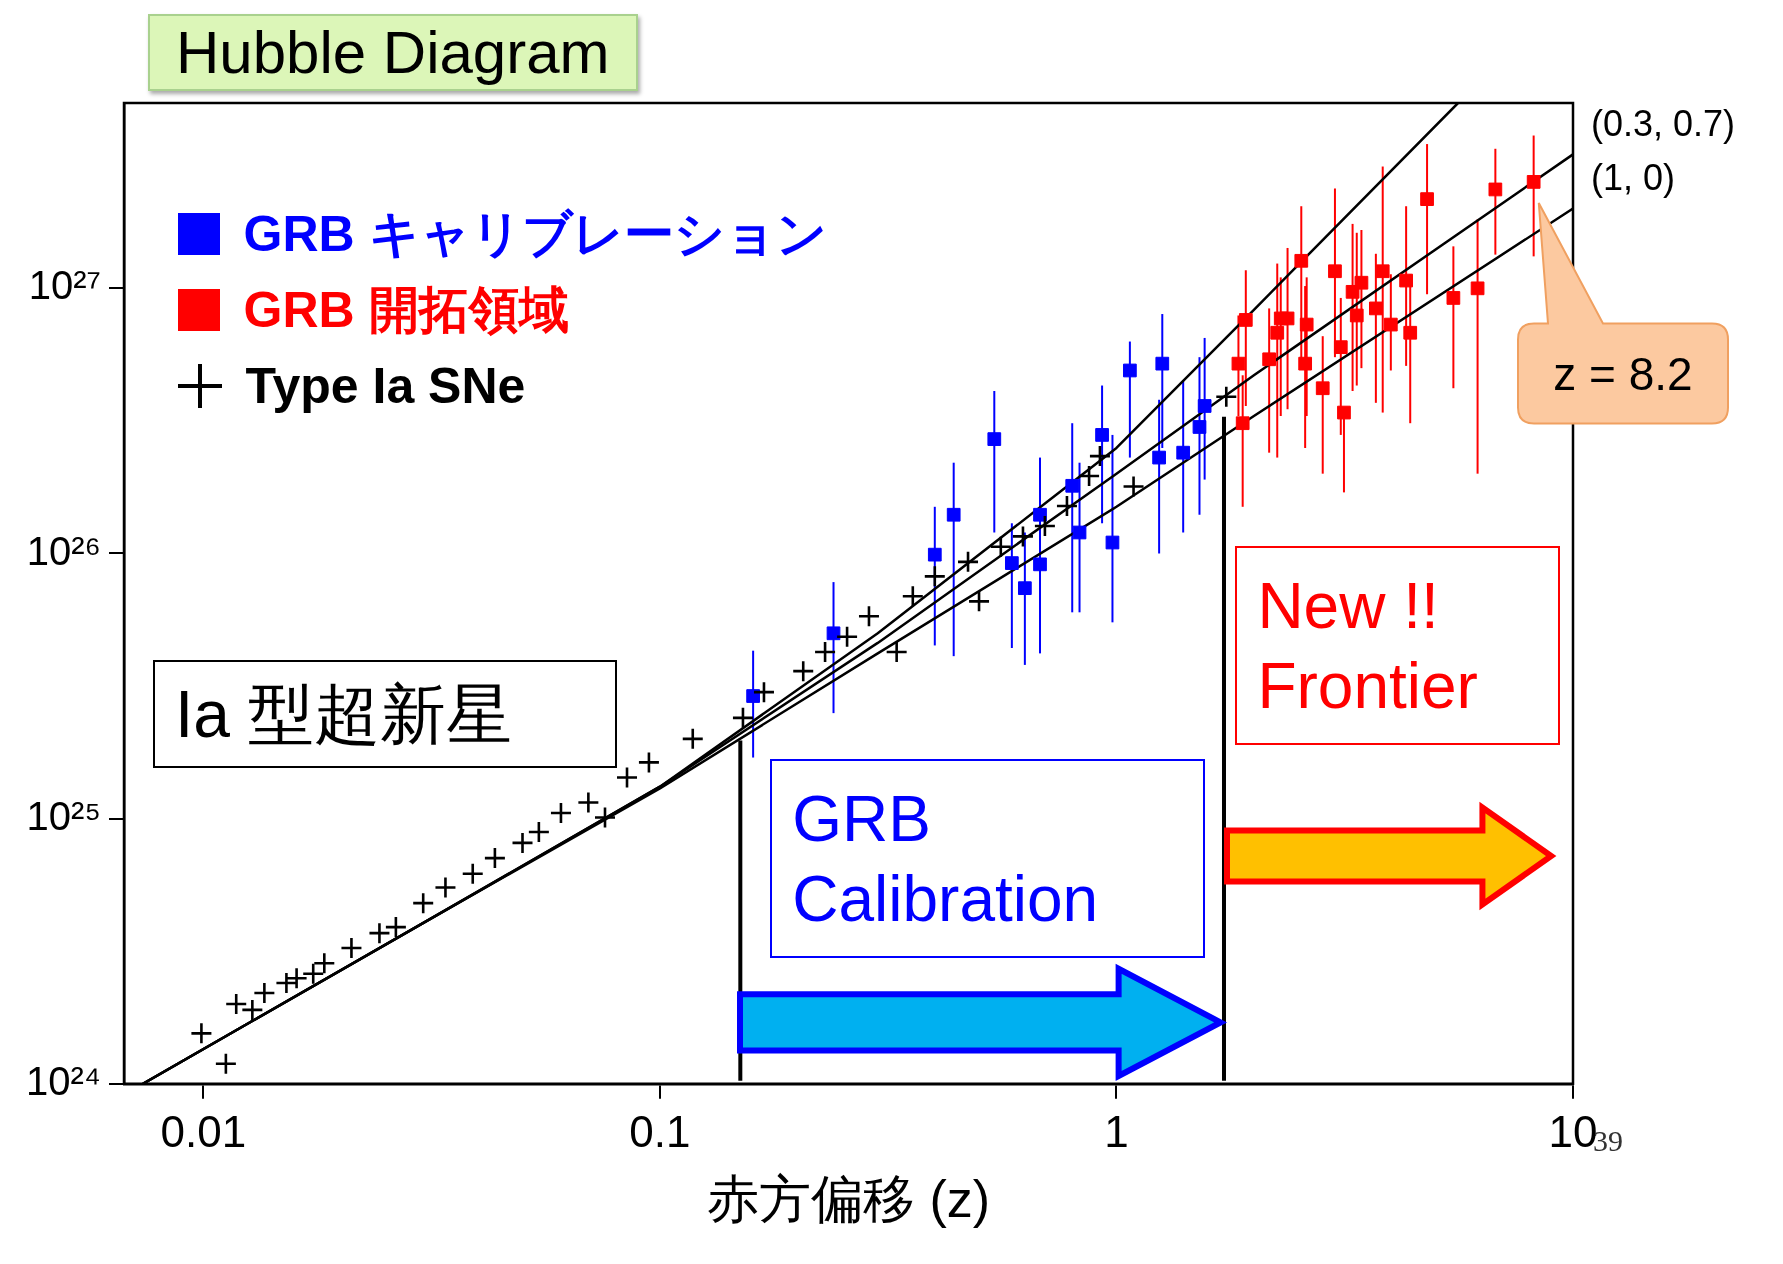 This screenshot has width=1783, height=1264. I want to click on annotation: New !! Frontier, so click(1397, 646).